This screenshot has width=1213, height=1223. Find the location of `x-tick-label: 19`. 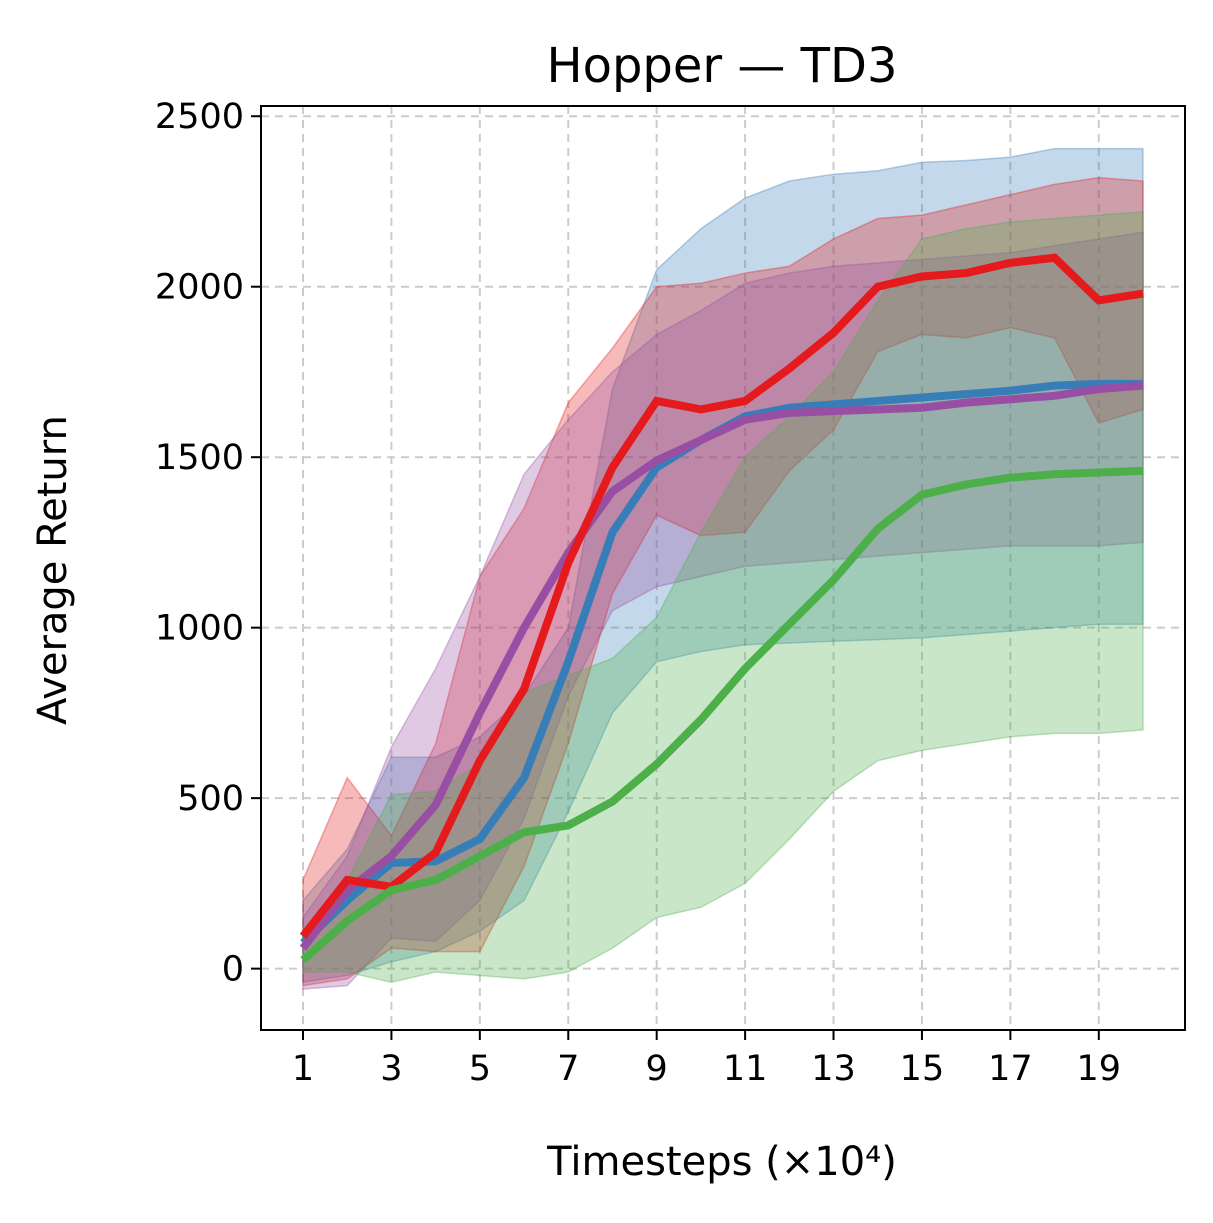

x-tick-label: 19 is located at coordinates (1099, 1069).